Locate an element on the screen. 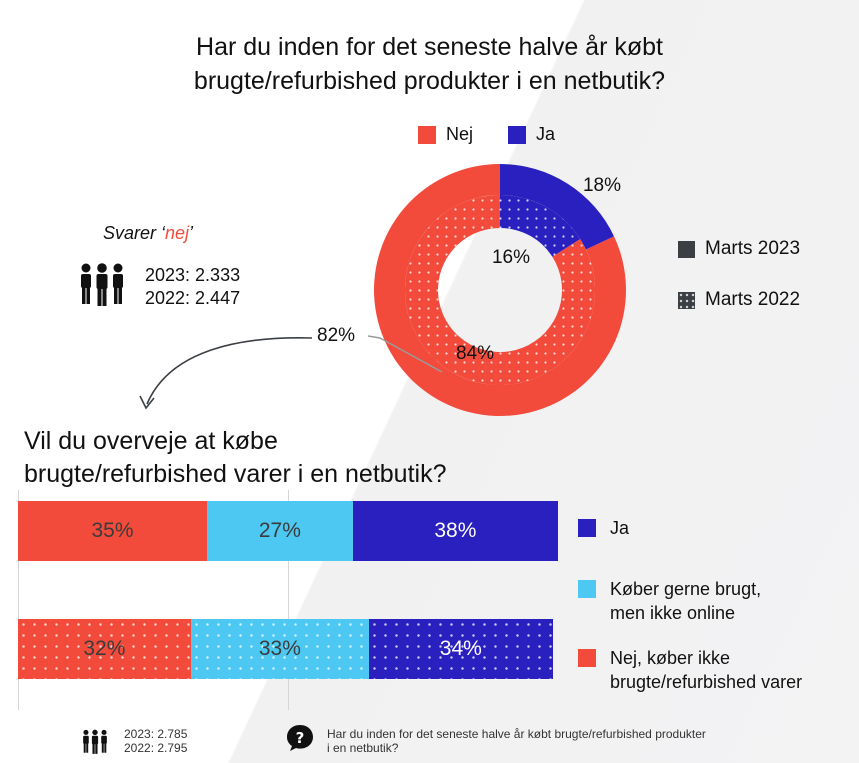 Image resolution: width=859 pixels, height=763 pixels. bar-segment-koeber-gerne: 27% is located at coordinates (280, 531).